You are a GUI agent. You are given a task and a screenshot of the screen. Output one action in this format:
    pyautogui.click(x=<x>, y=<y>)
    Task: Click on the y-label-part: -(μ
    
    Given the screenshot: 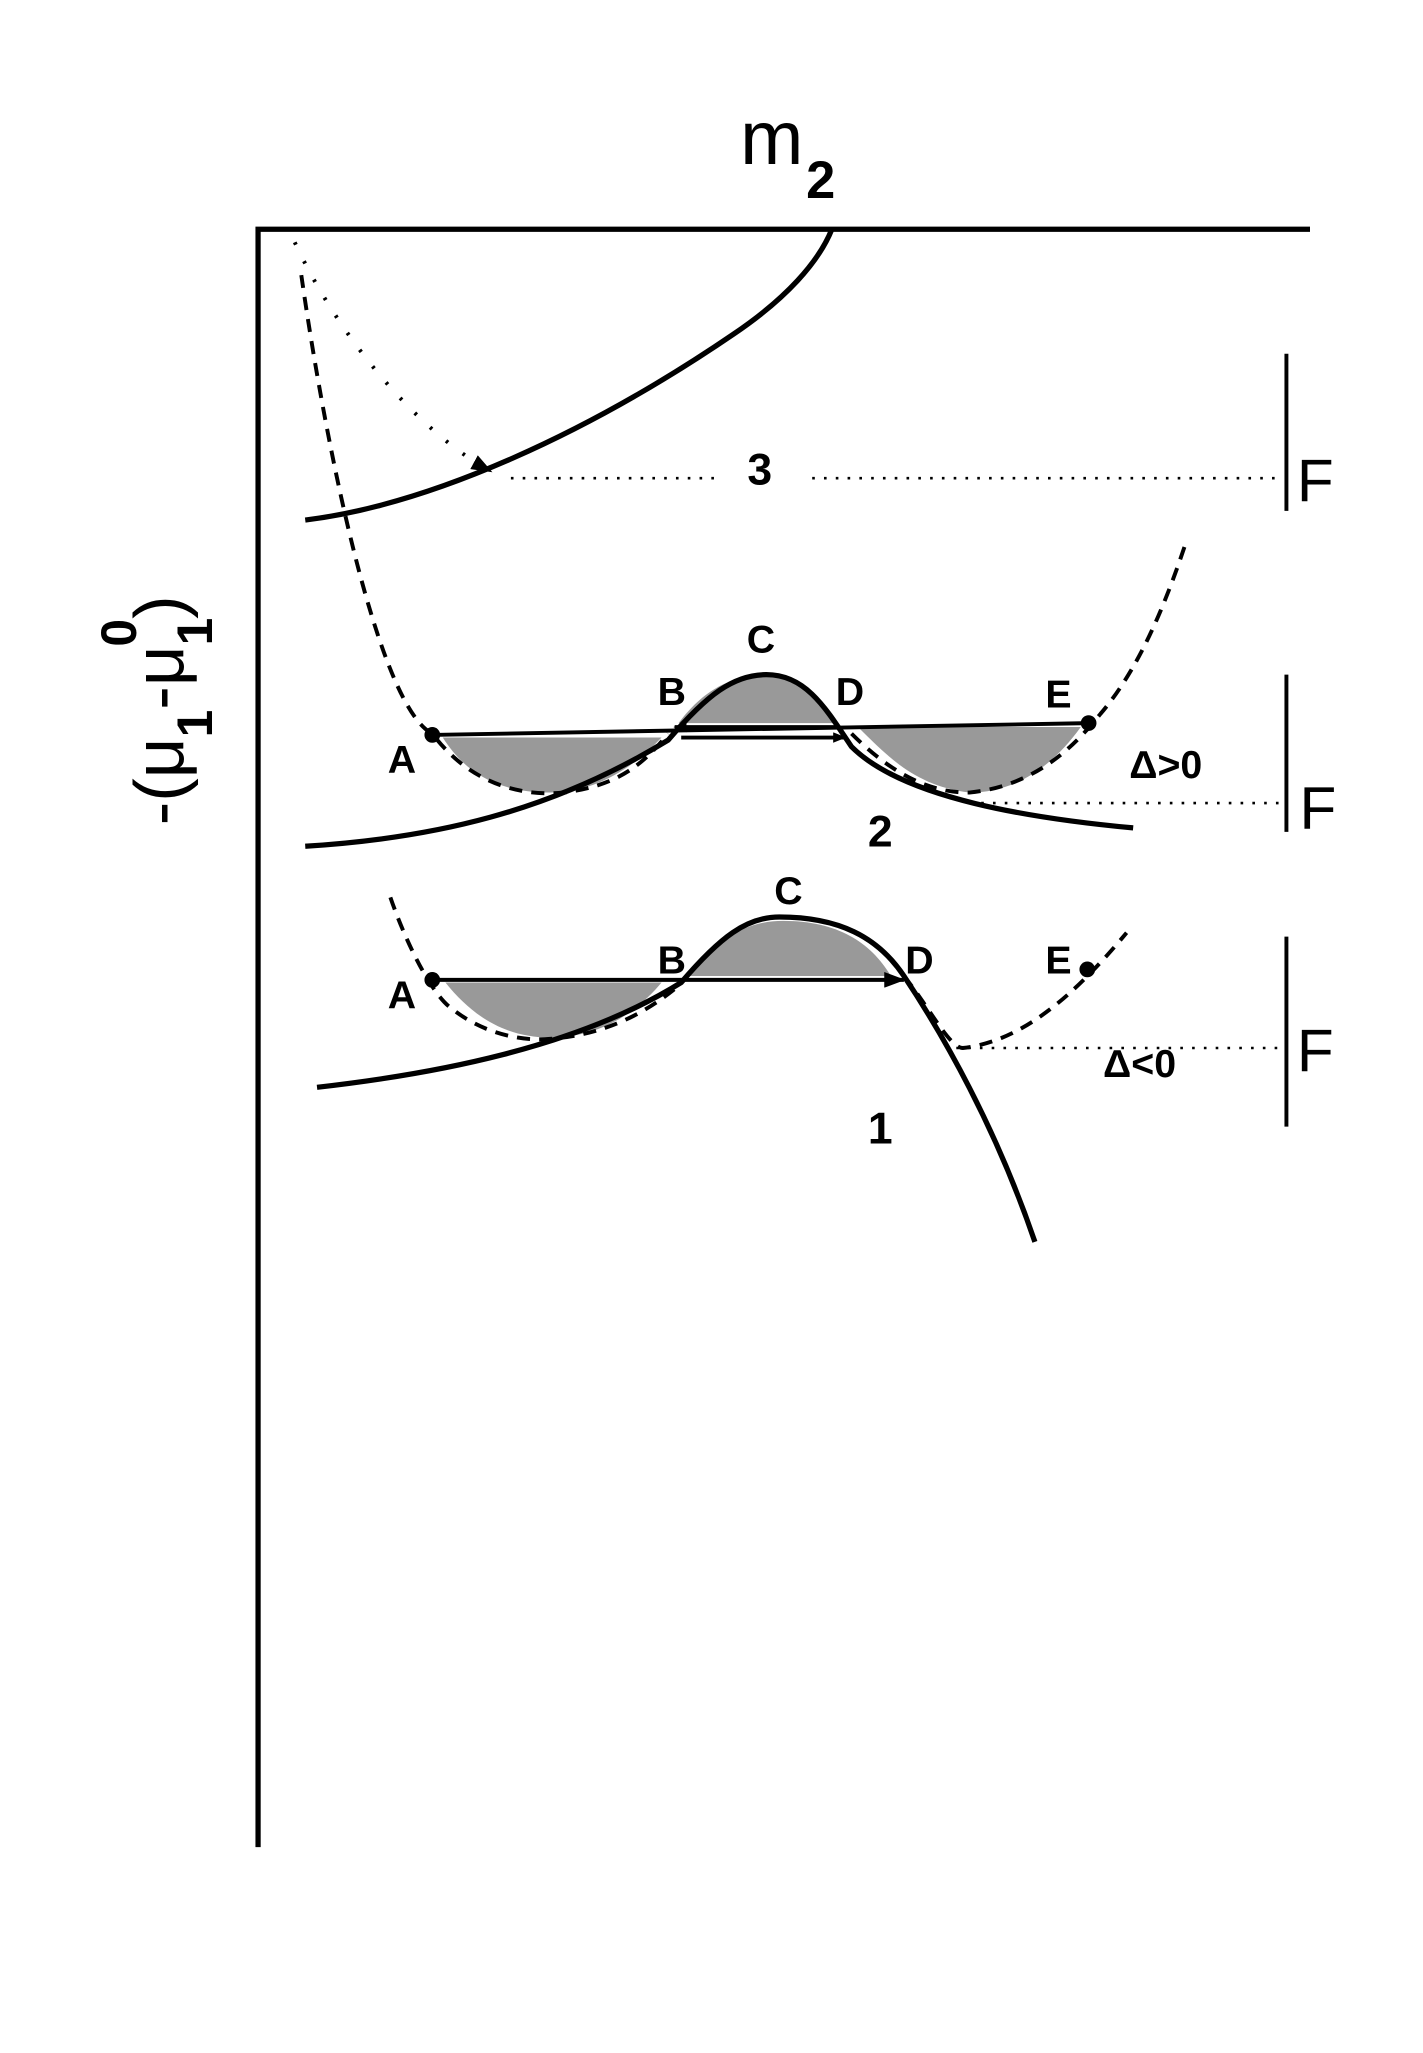 What is the action you would take?
    pyautogui.click(x=158, y=781)
    